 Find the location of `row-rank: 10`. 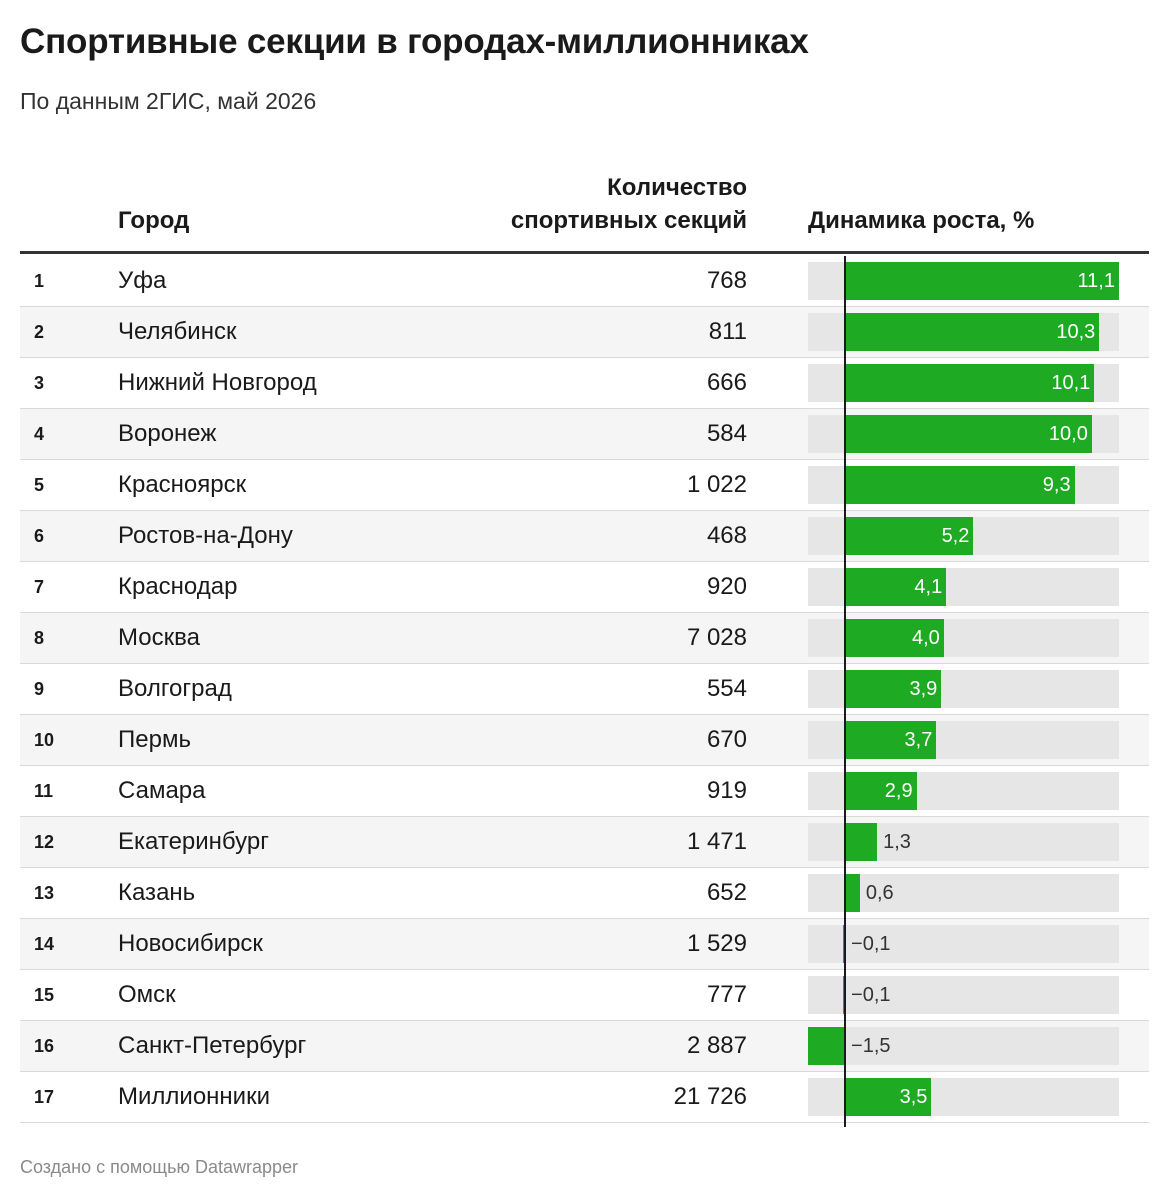

row-rank: 10 is located at coordinates (44, 740).